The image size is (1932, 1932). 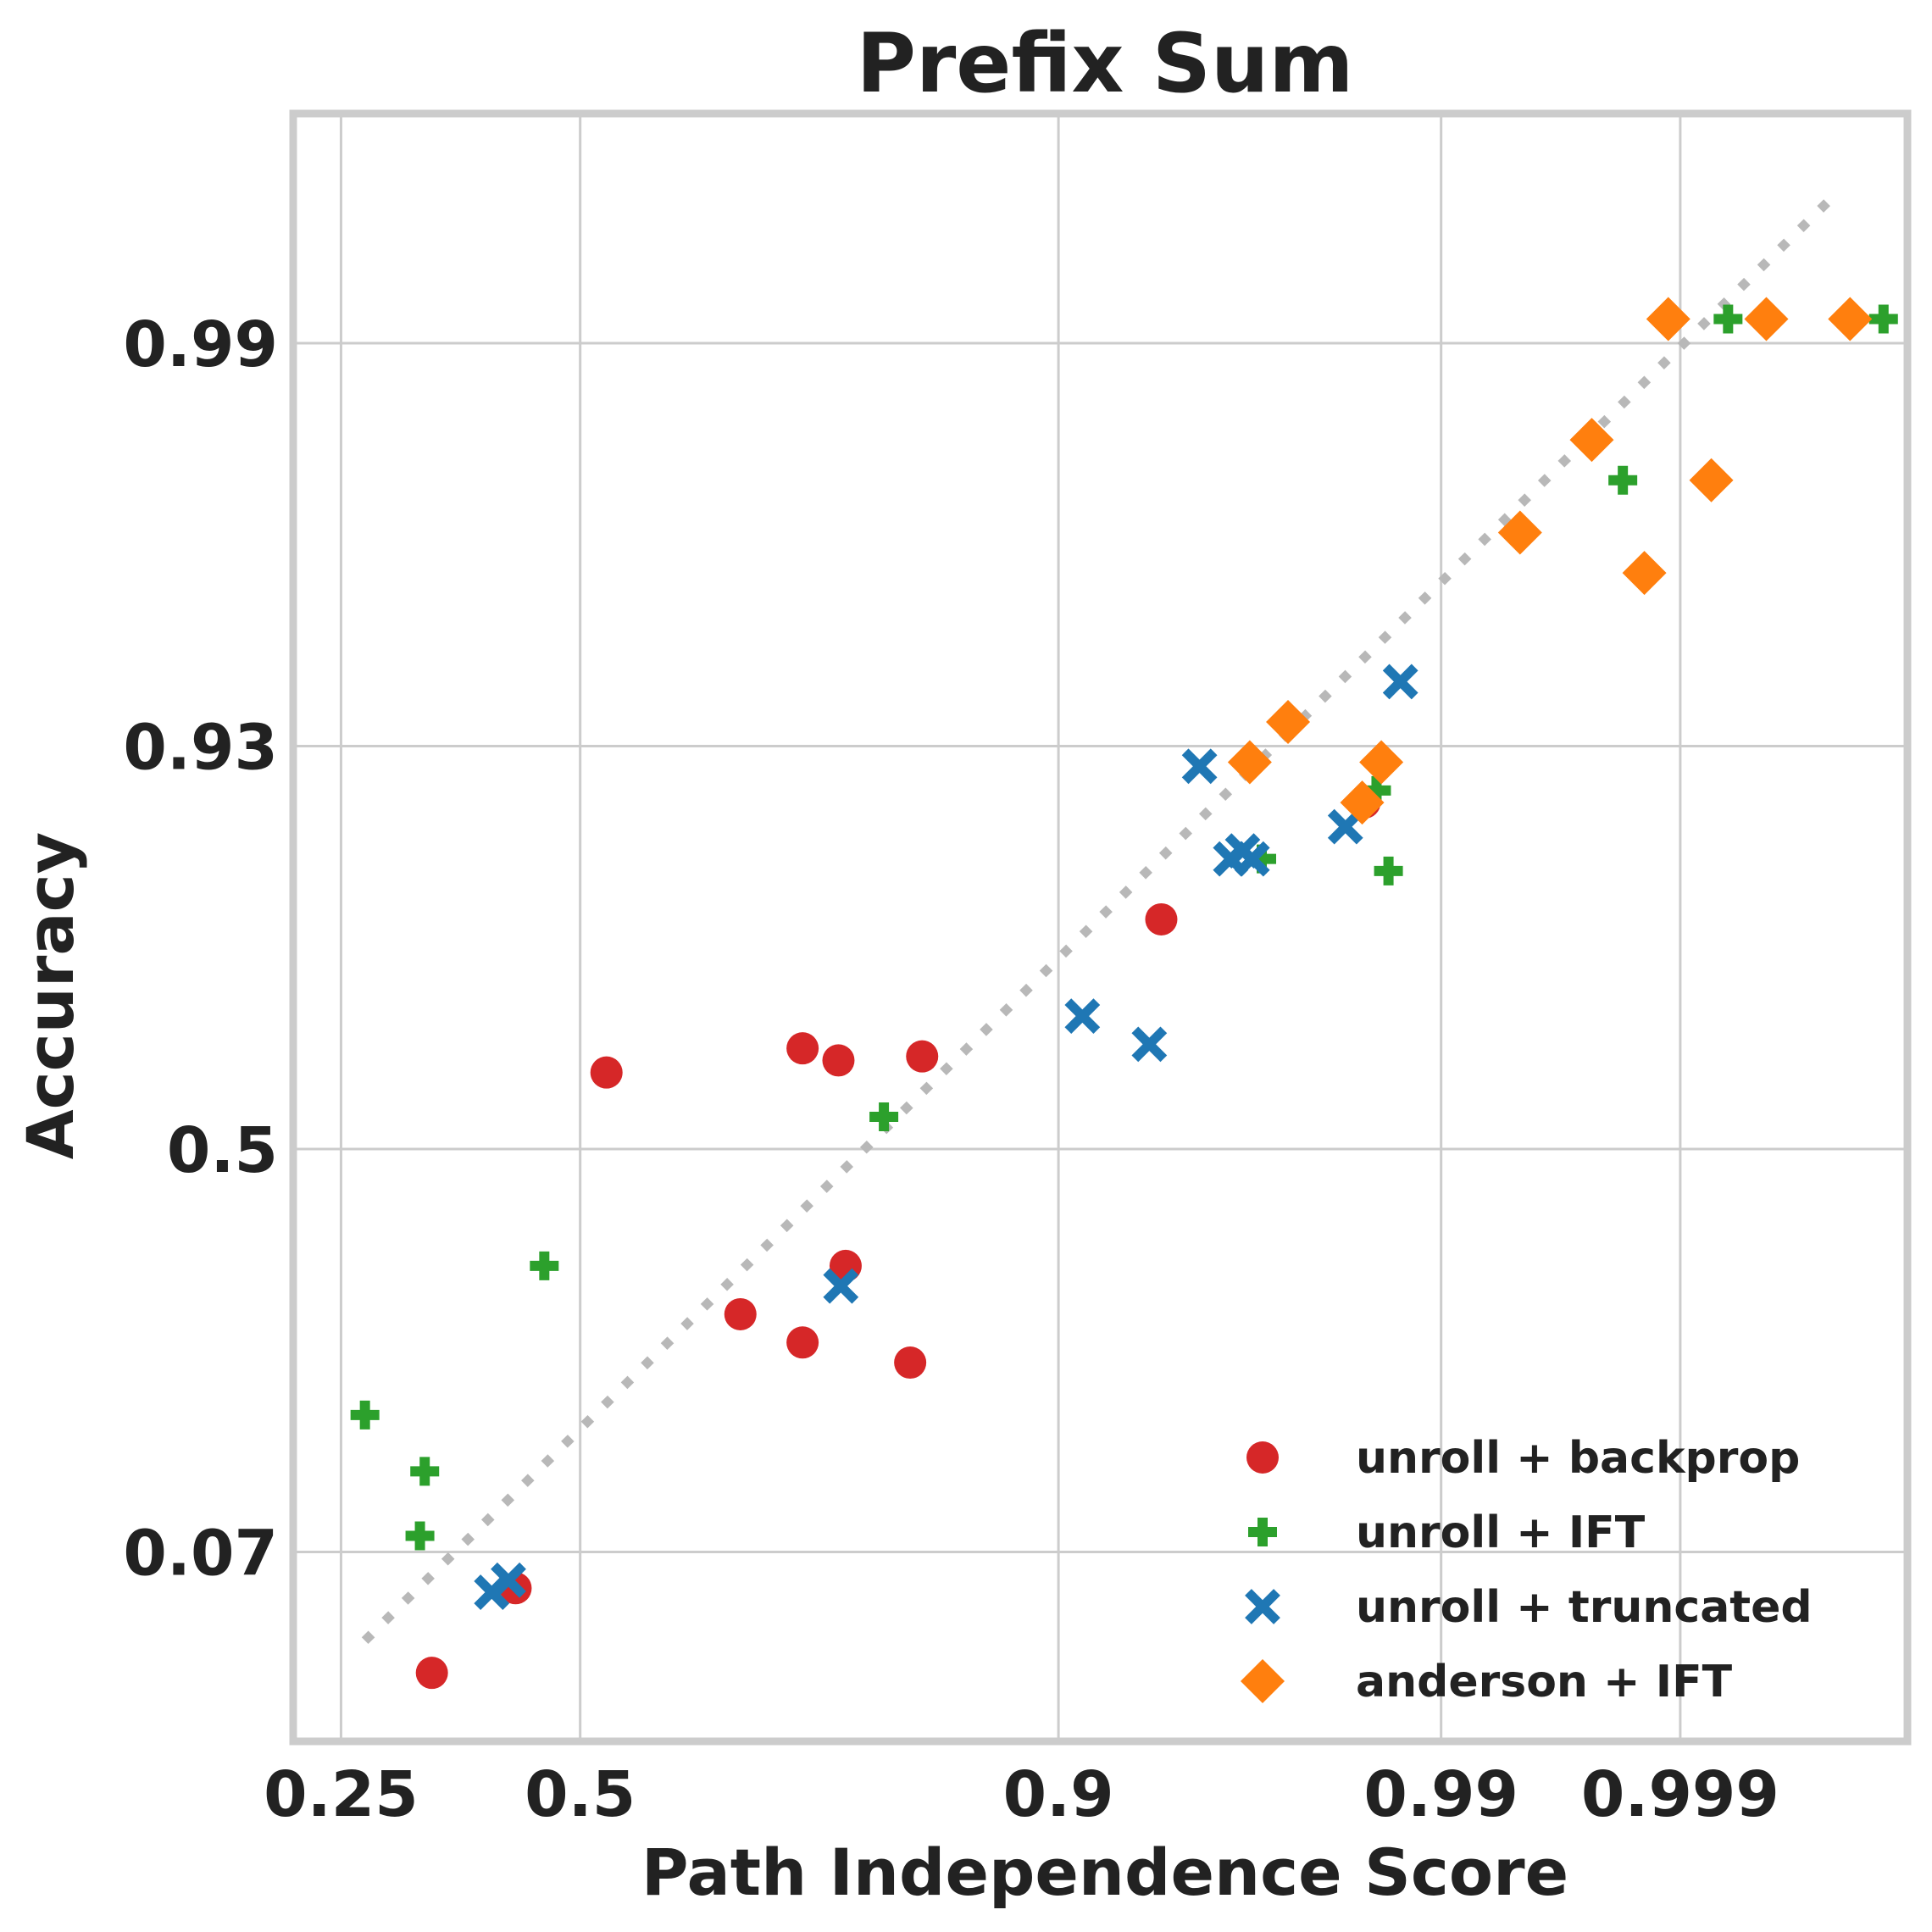 What do you see at coordinates (580, 1794) in the screenshot?
I see `x-tick-label-1: 0.5` at bounding box center [580, 1794].